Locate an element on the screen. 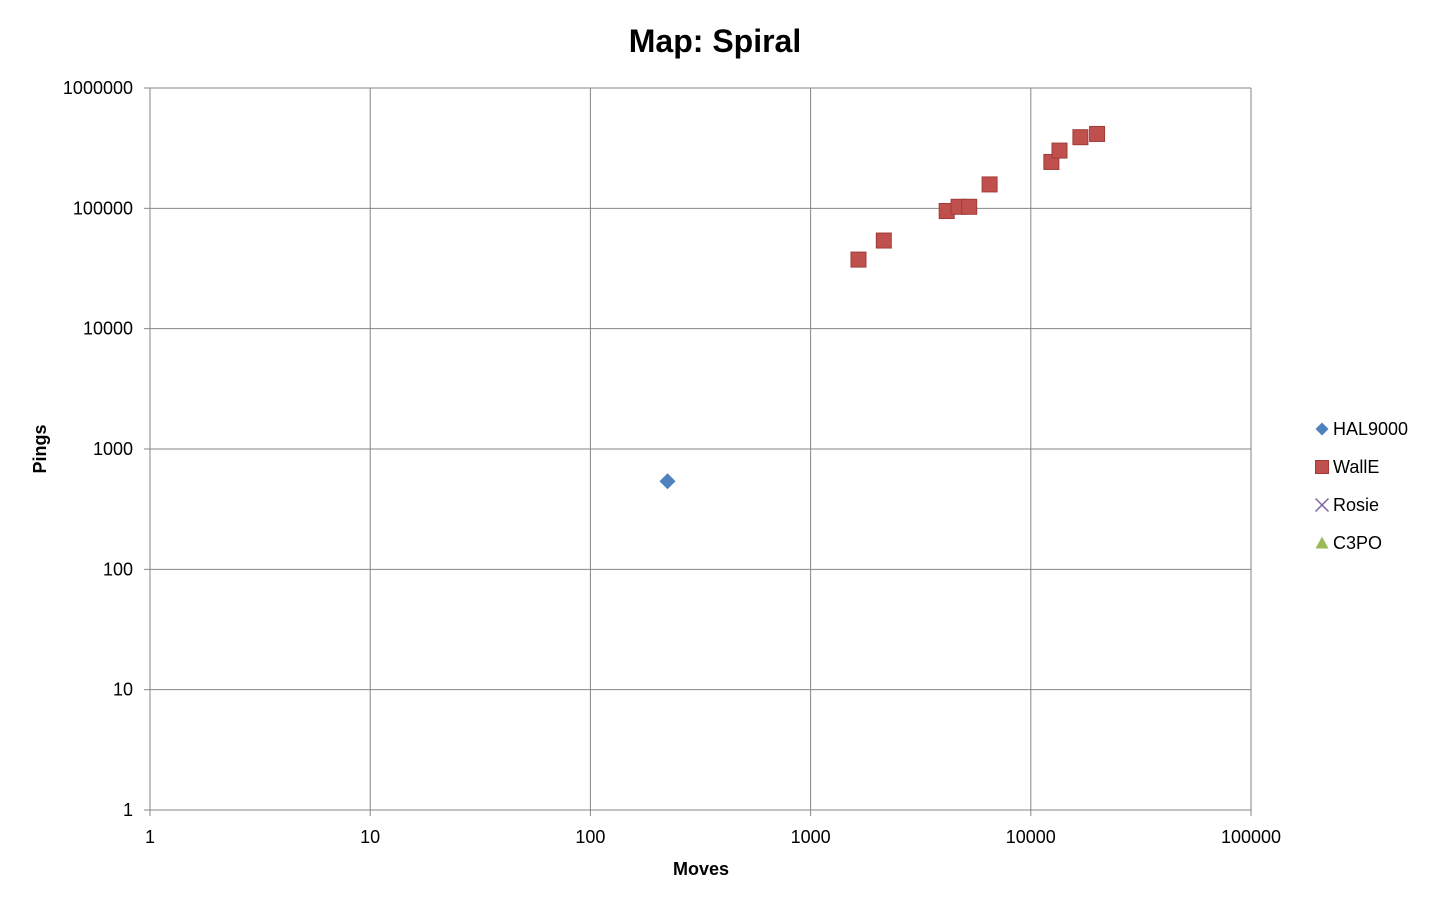 The width and height of the screenshot is (1430, 906). x-tick-label: 10000 is located at coordinates (1031, 837).